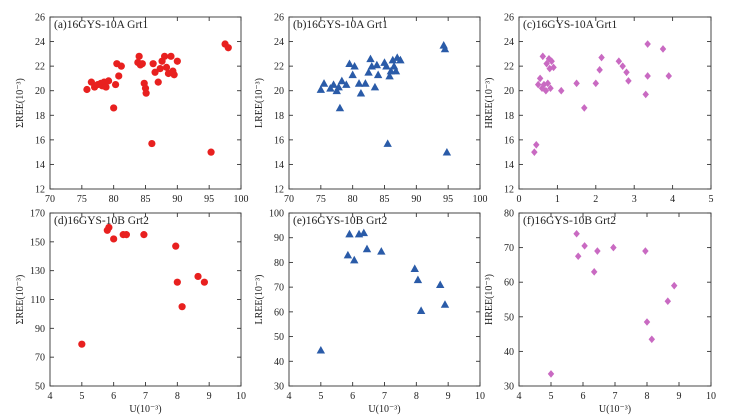 This screenshot has width=756, height=417. Describe the element at coordinates (209, 396) in the screenshot. I see `x-tick-label: 9` at that location.